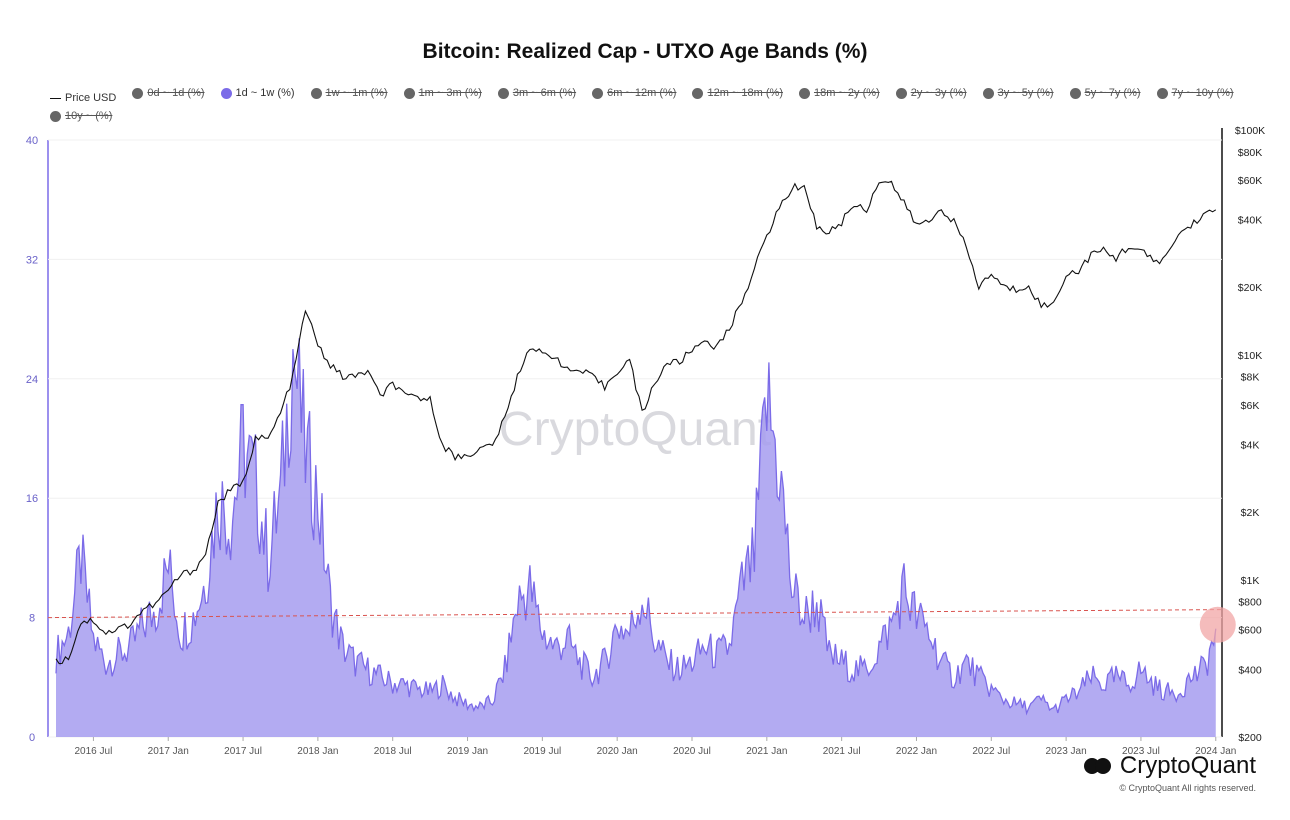  Describe the element at coordinates (1250, 378) in the screenshot. I see `y-right-tick-label: $8K` at that location.